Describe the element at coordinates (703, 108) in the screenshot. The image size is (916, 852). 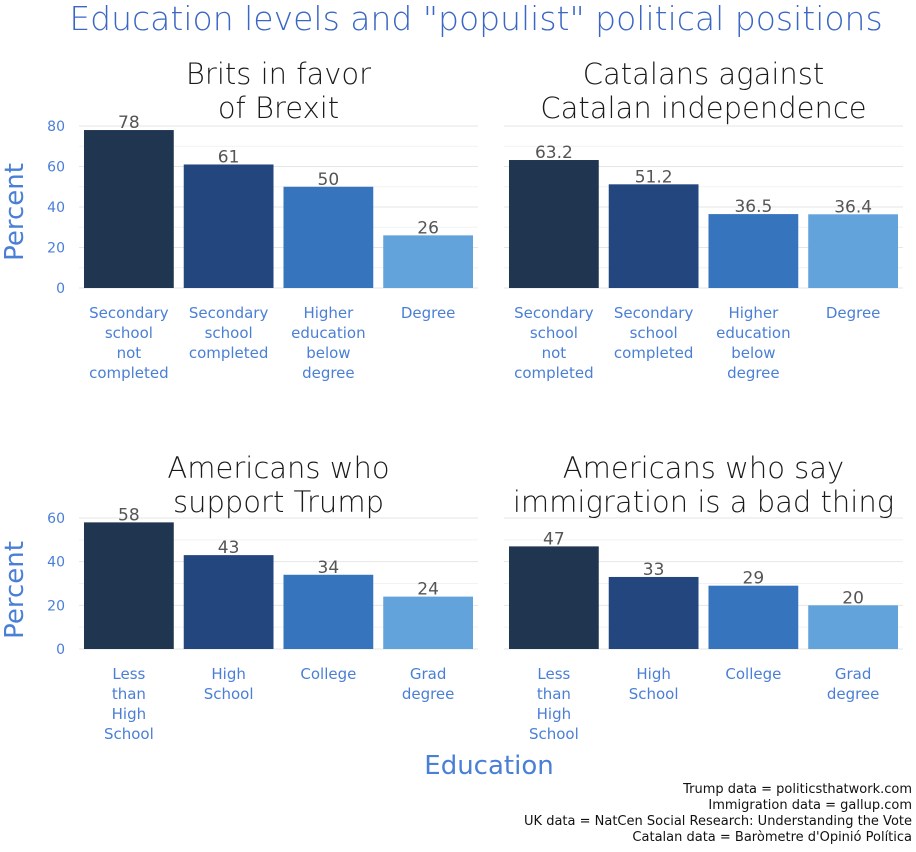
I see `panel-title-line: Catalan independence` at that location.